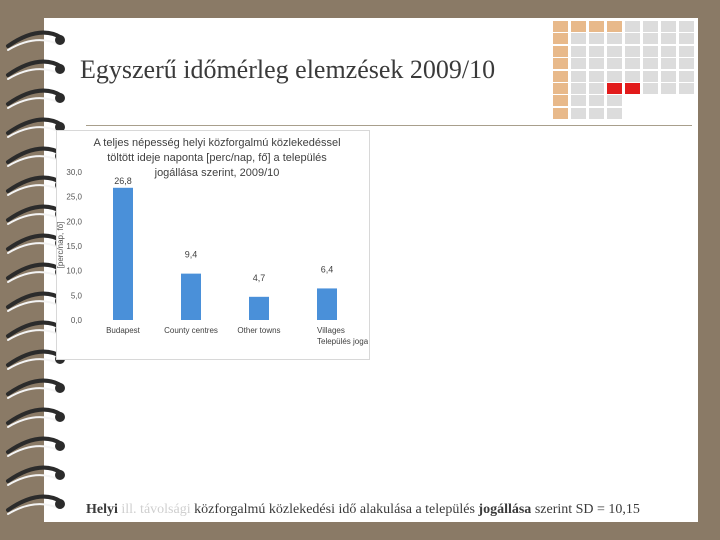 The height and width of the screenshot is (540, 720). I want to click on y-tick-label: 10,0, so click(74, 271).